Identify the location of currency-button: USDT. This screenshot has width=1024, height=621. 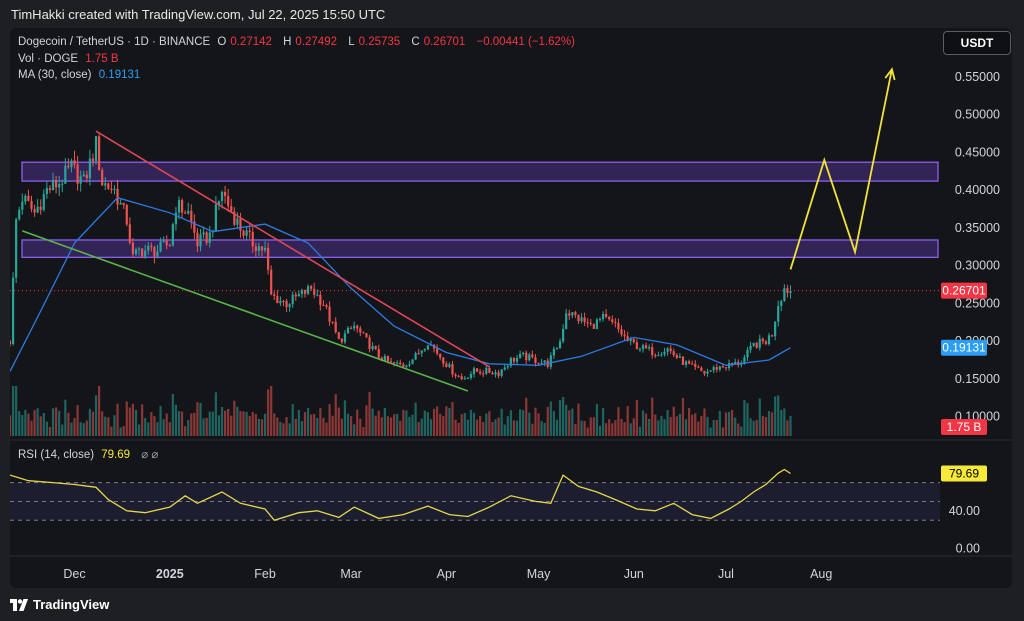
(977, 43).